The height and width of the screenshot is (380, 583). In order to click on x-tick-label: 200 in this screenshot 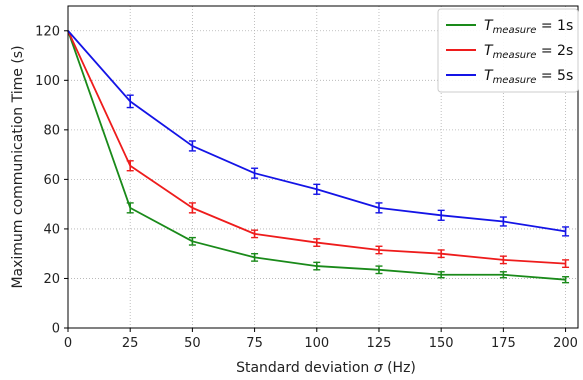, I will do `click(565, 343)`.